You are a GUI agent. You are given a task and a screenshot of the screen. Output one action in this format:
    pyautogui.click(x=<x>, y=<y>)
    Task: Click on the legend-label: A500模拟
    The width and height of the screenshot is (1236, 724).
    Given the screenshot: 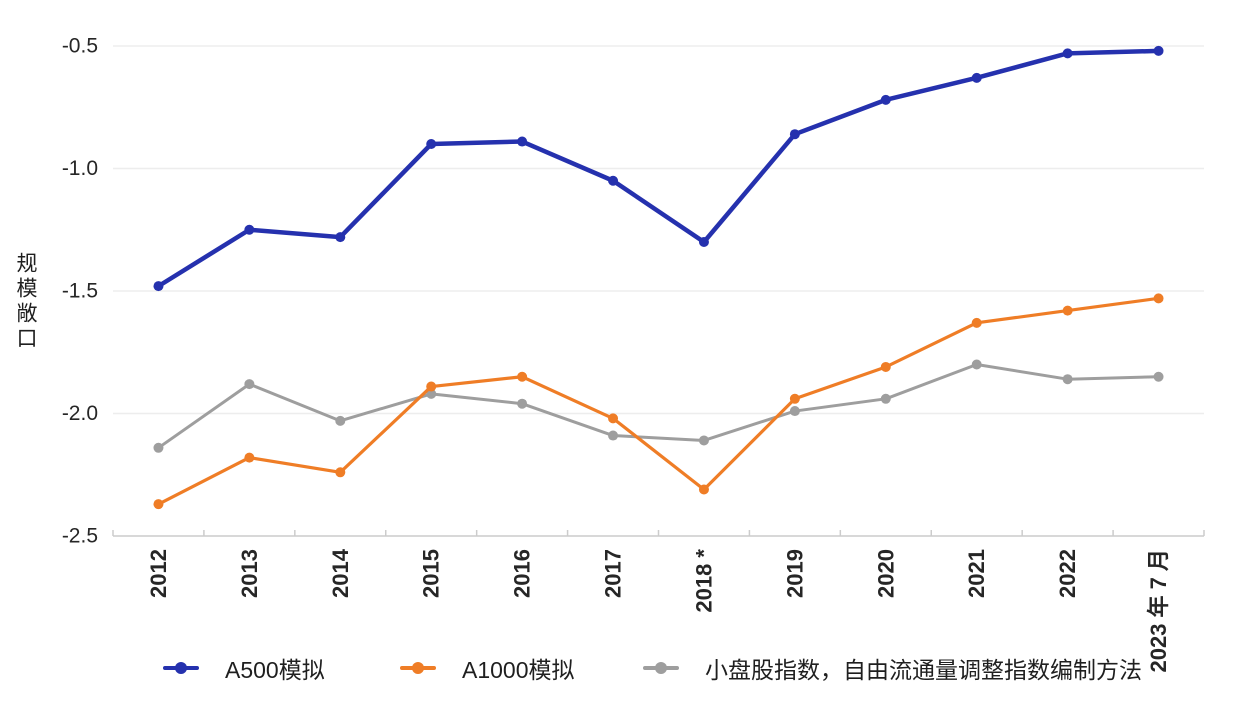 What is the action you would take?
    pyautogui.click(x=275, y=670)
    